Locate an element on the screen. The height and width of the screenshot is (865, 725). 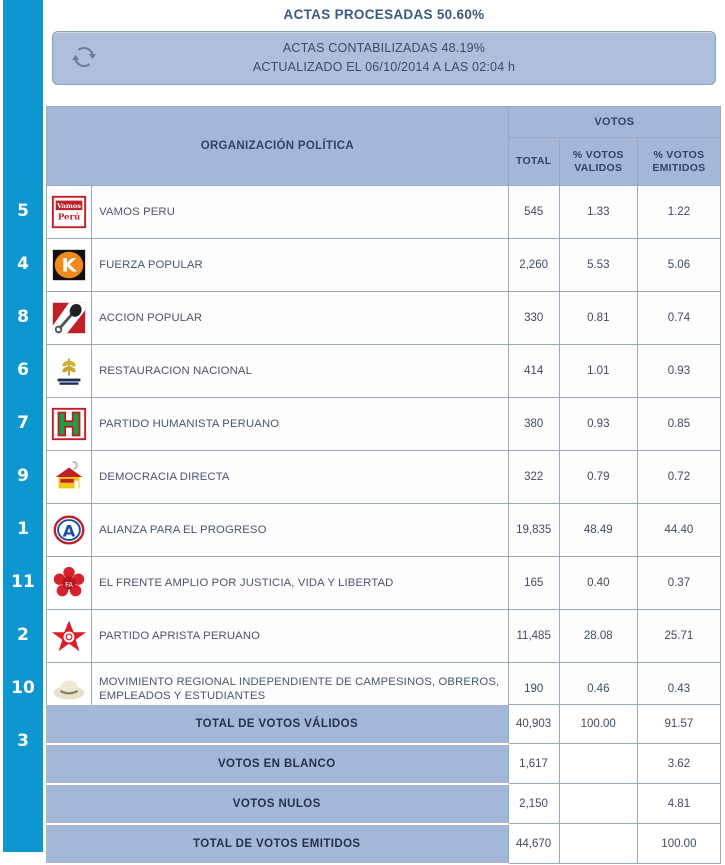
summary-pct-valid: 100.00 is located at coordinates (598, 724).